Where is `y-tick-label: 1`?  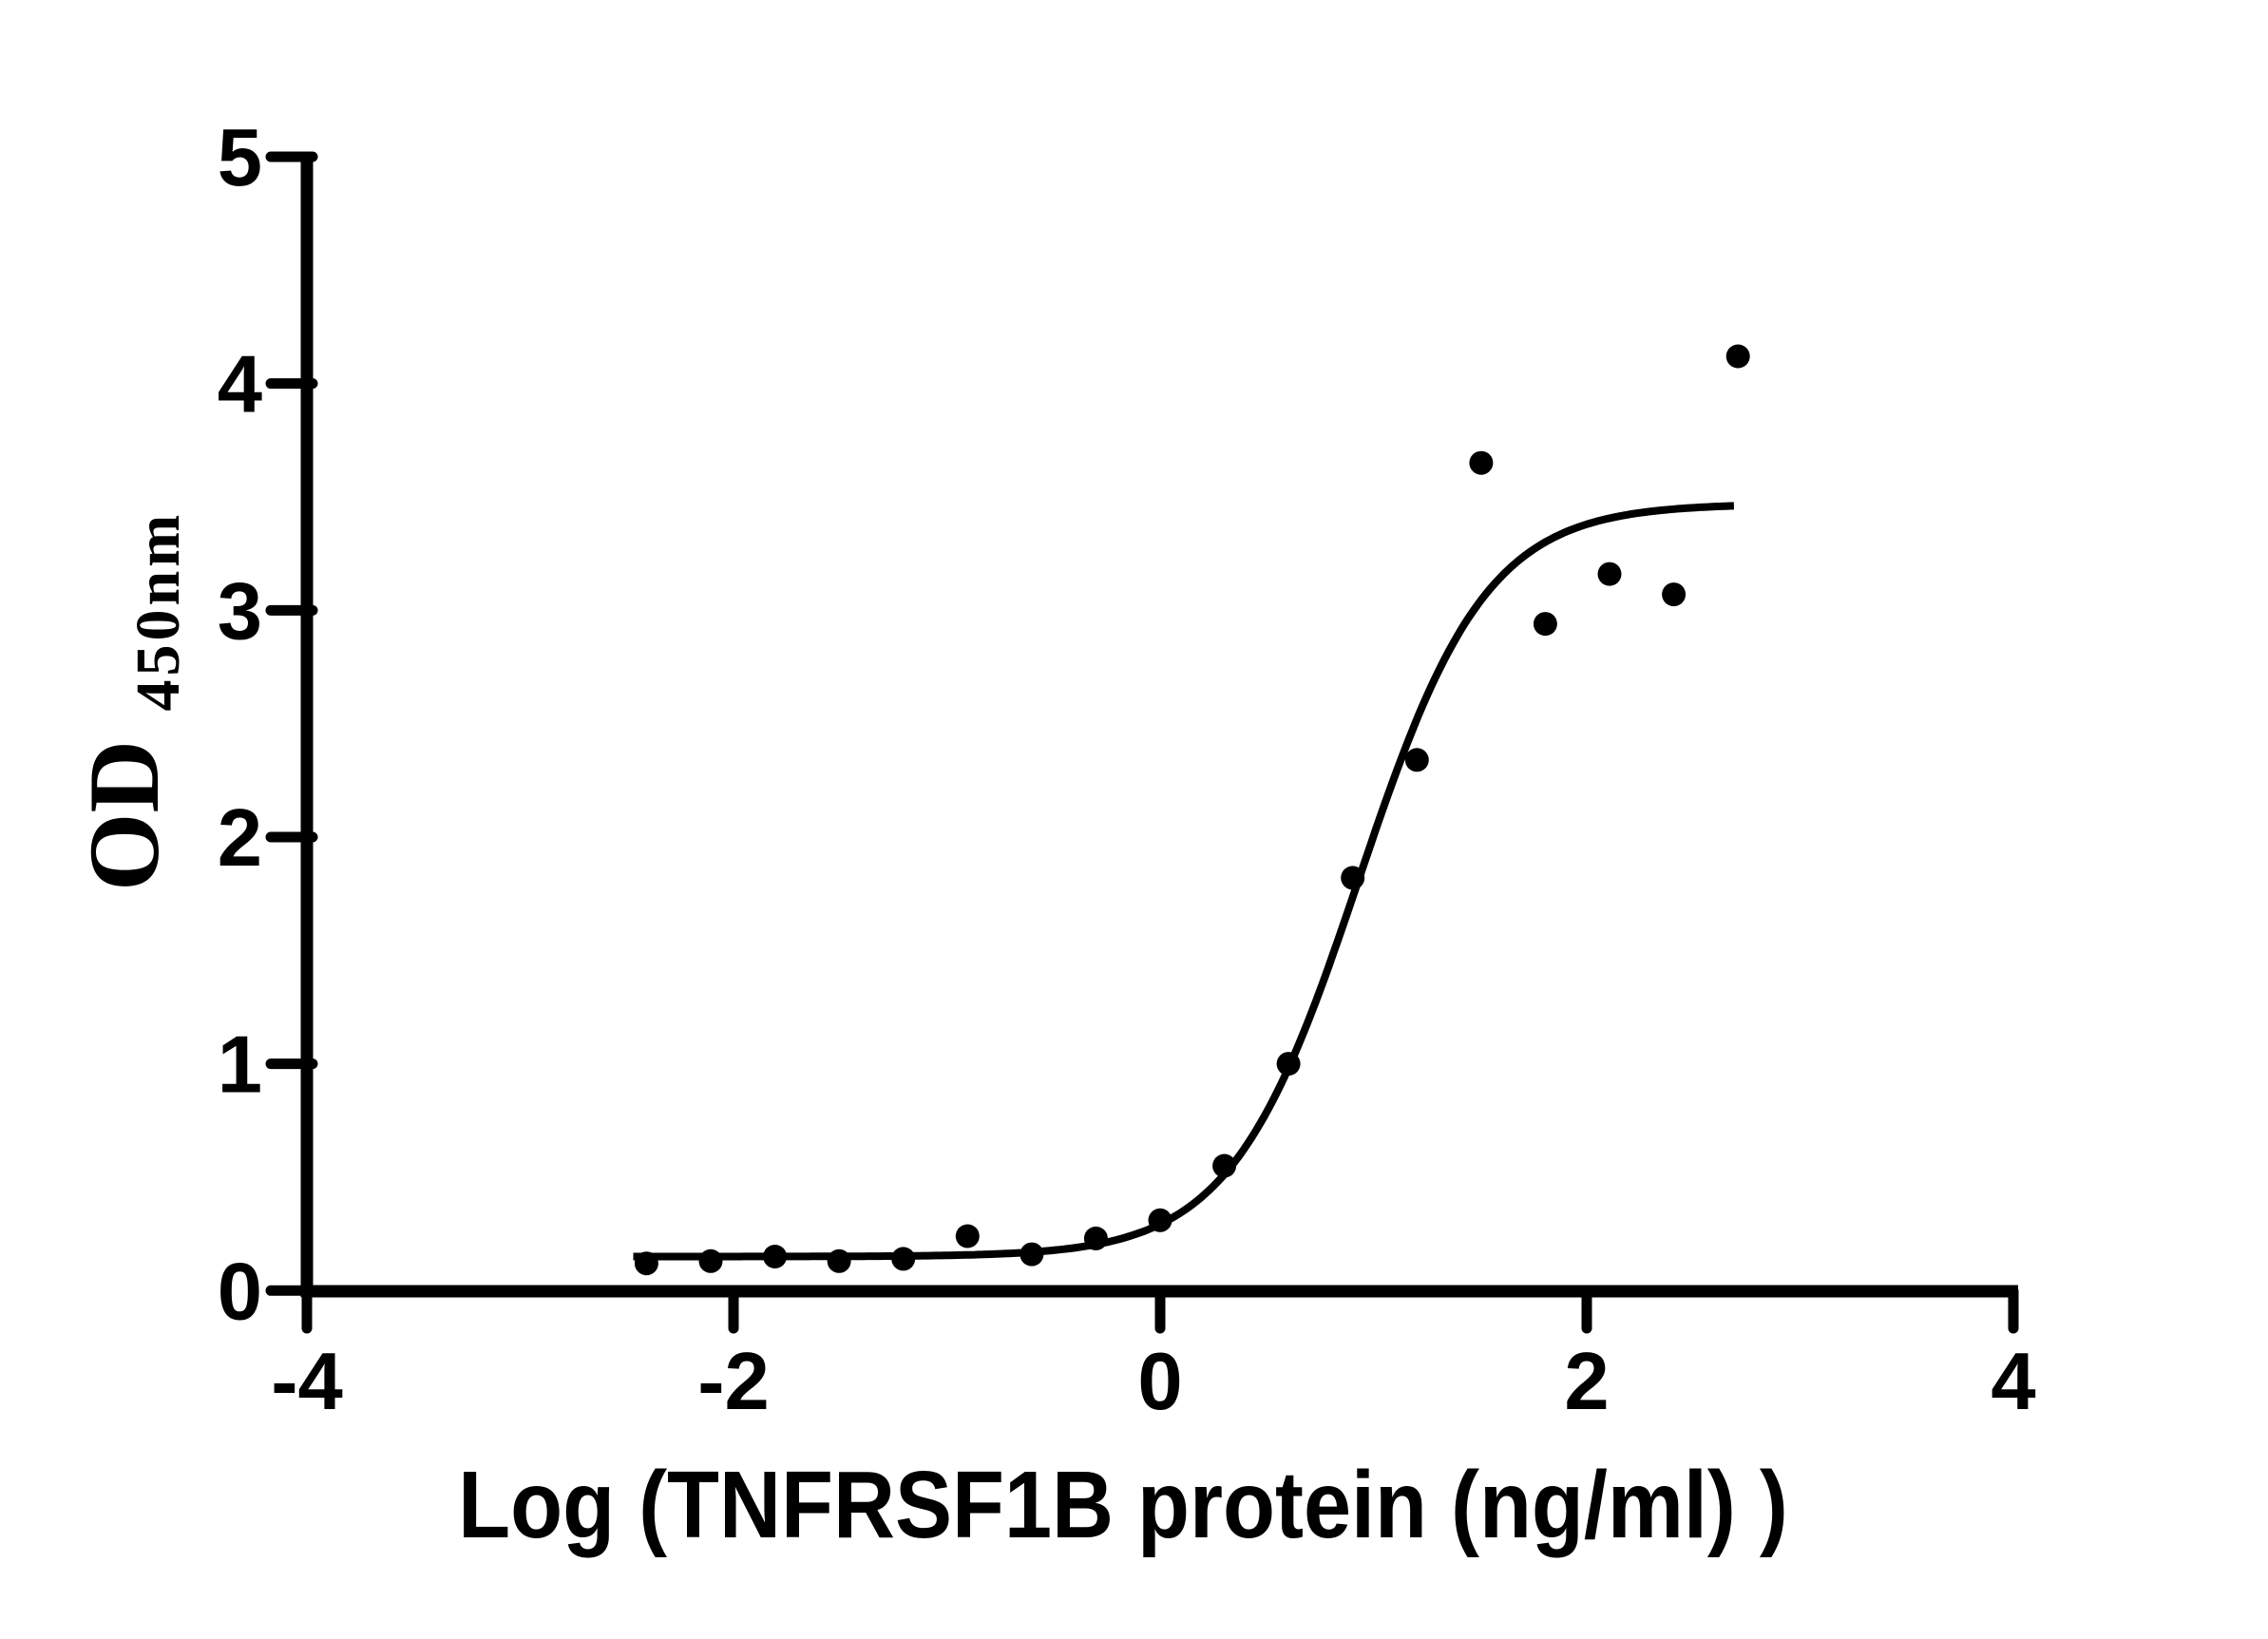 y-tick-label: 1 is located at coordinates (240, 1065).